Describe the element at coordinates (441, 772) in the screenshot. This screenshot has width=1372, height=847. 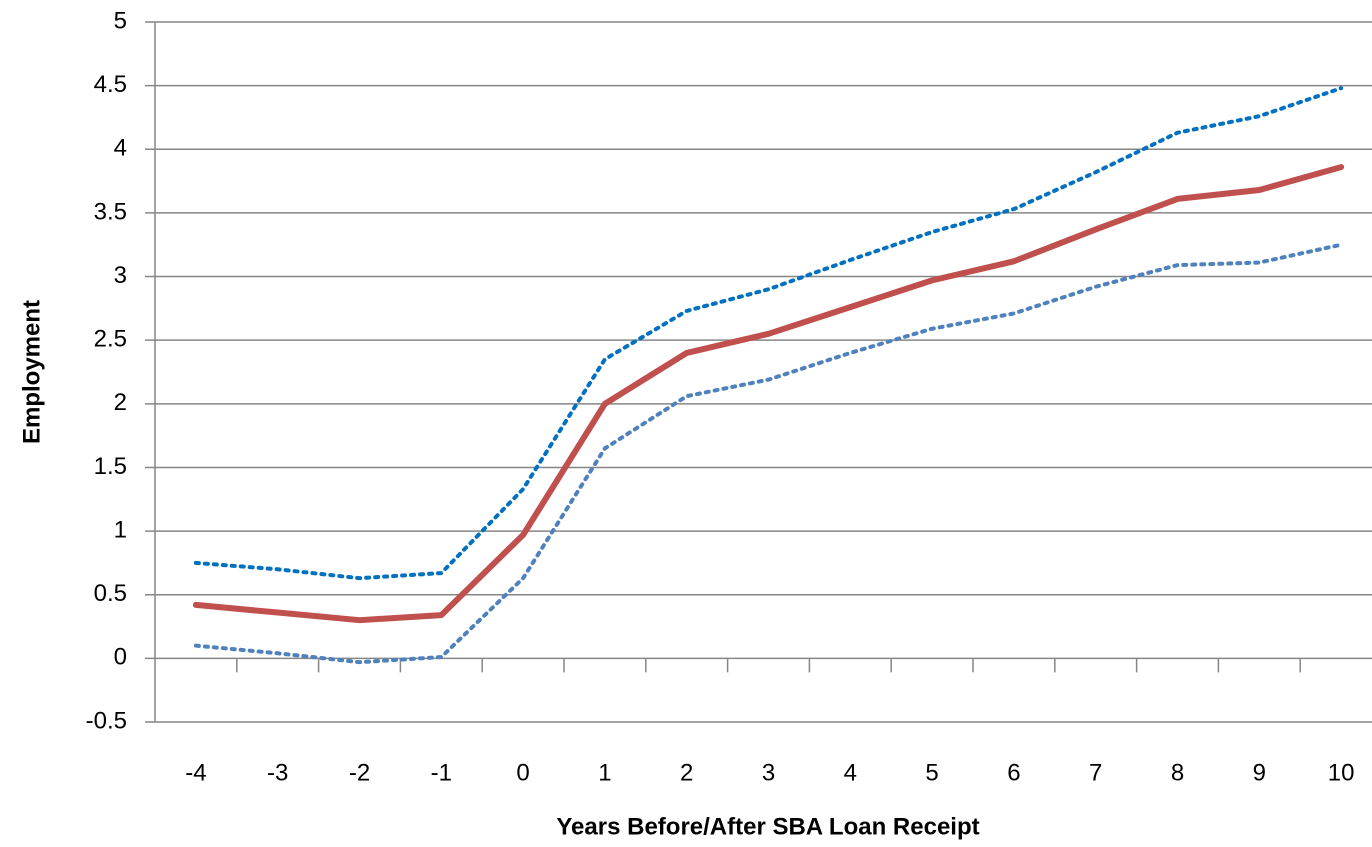
I see `x-tick-label: -1` at that location.